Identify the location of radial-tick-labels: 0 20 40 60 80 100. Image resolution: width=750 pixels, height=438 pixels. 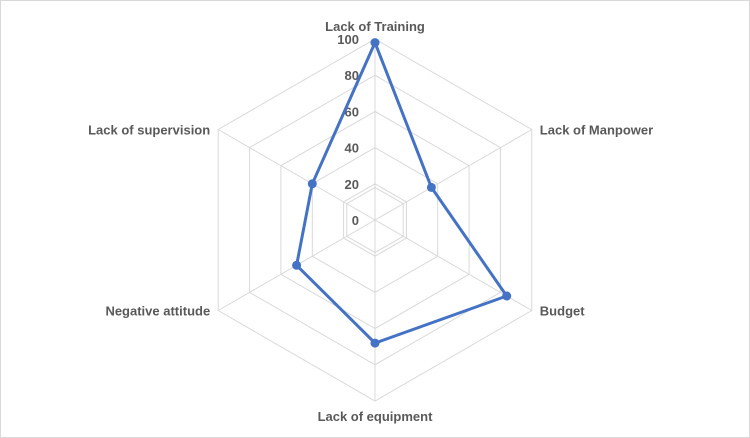
(348, 130).